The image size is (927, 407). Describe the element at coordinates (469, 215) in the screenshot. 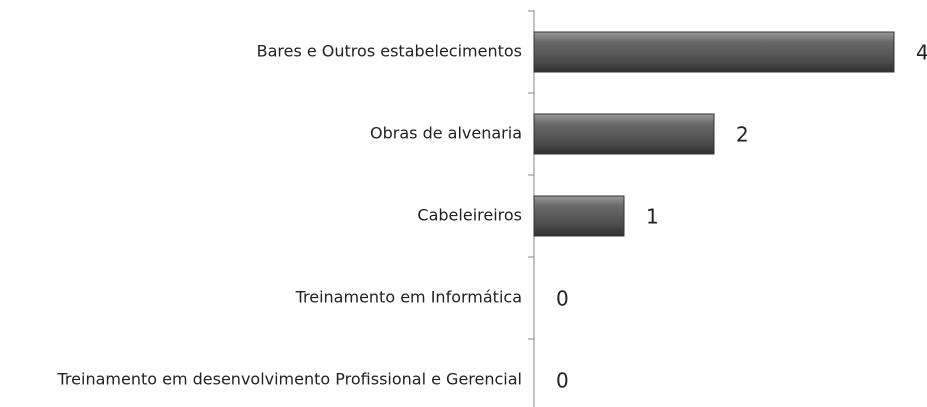

I see `category-label: Cabeleireiros` at that location.